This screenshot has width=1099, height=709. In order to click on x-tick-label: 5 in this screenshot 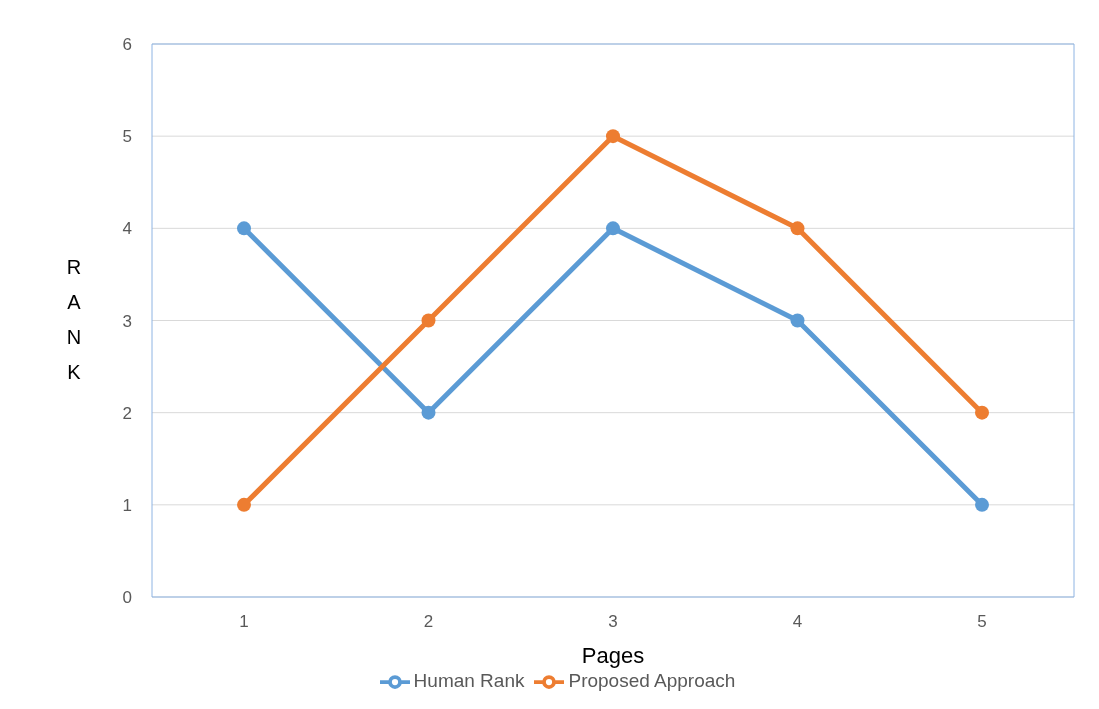, I will do `click(982, 622)`.